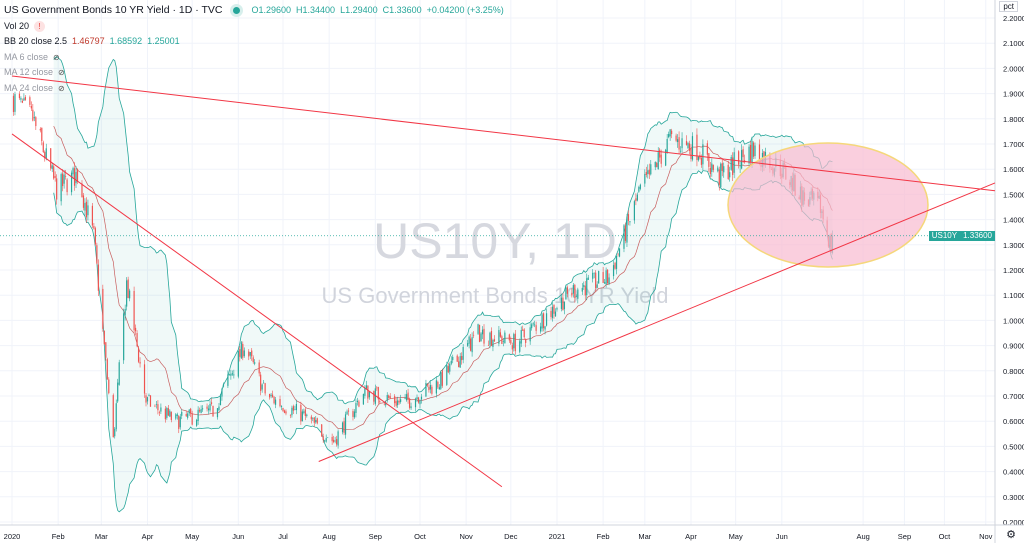 The width and height of the screenshot is (1024, 543). Describe the element at coordinates (945, 536) in the screenshot. I see `x-tick-label: Oct` at that location.